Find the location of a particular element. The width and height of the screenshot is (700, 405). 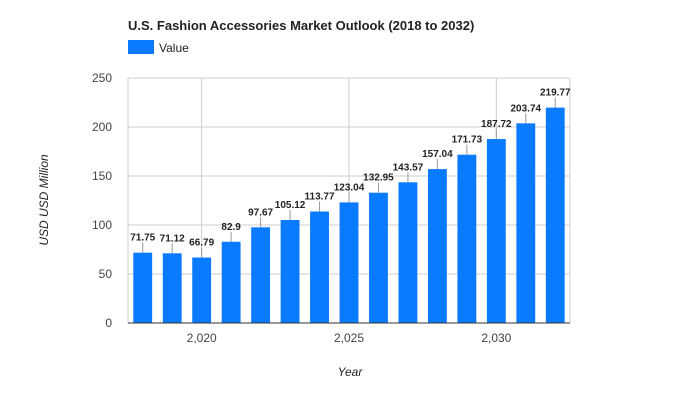

y-tick-label: 200 is located at coordinates (102, 127).